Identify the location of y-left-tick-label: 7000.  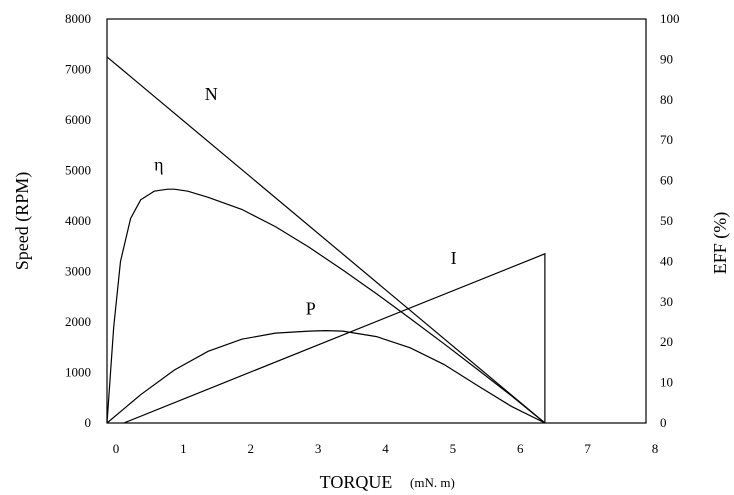
(78, 69).